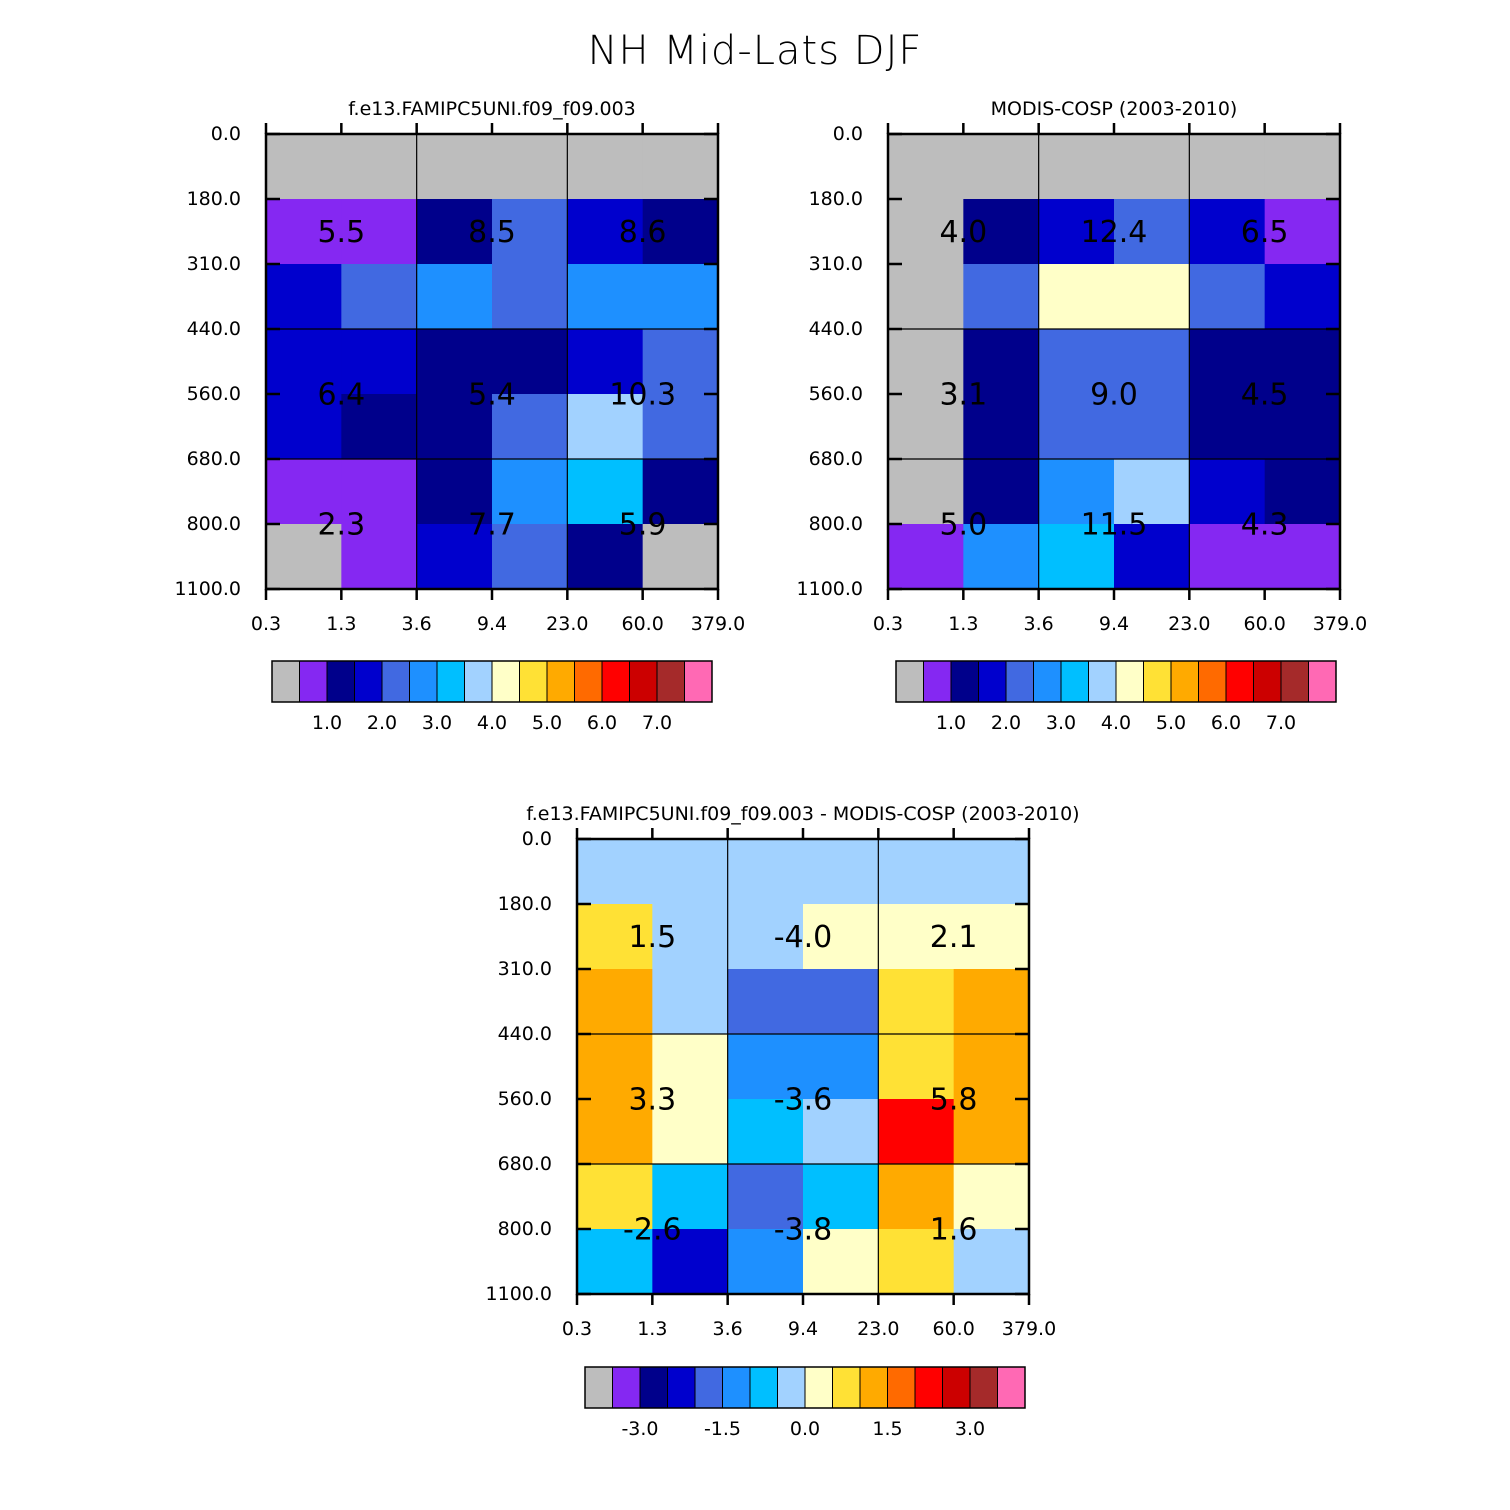  What do you see at coordinates (963, 525) in the screenshot?
I see `box-value-label: 5.0` at bounding box center [963, 525].